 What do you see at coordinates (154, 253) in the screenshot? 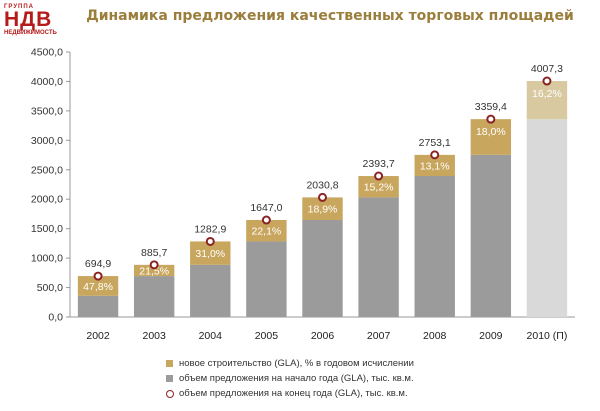
I see `end-volume-label: 885,7` at bounding box center [154, 253].